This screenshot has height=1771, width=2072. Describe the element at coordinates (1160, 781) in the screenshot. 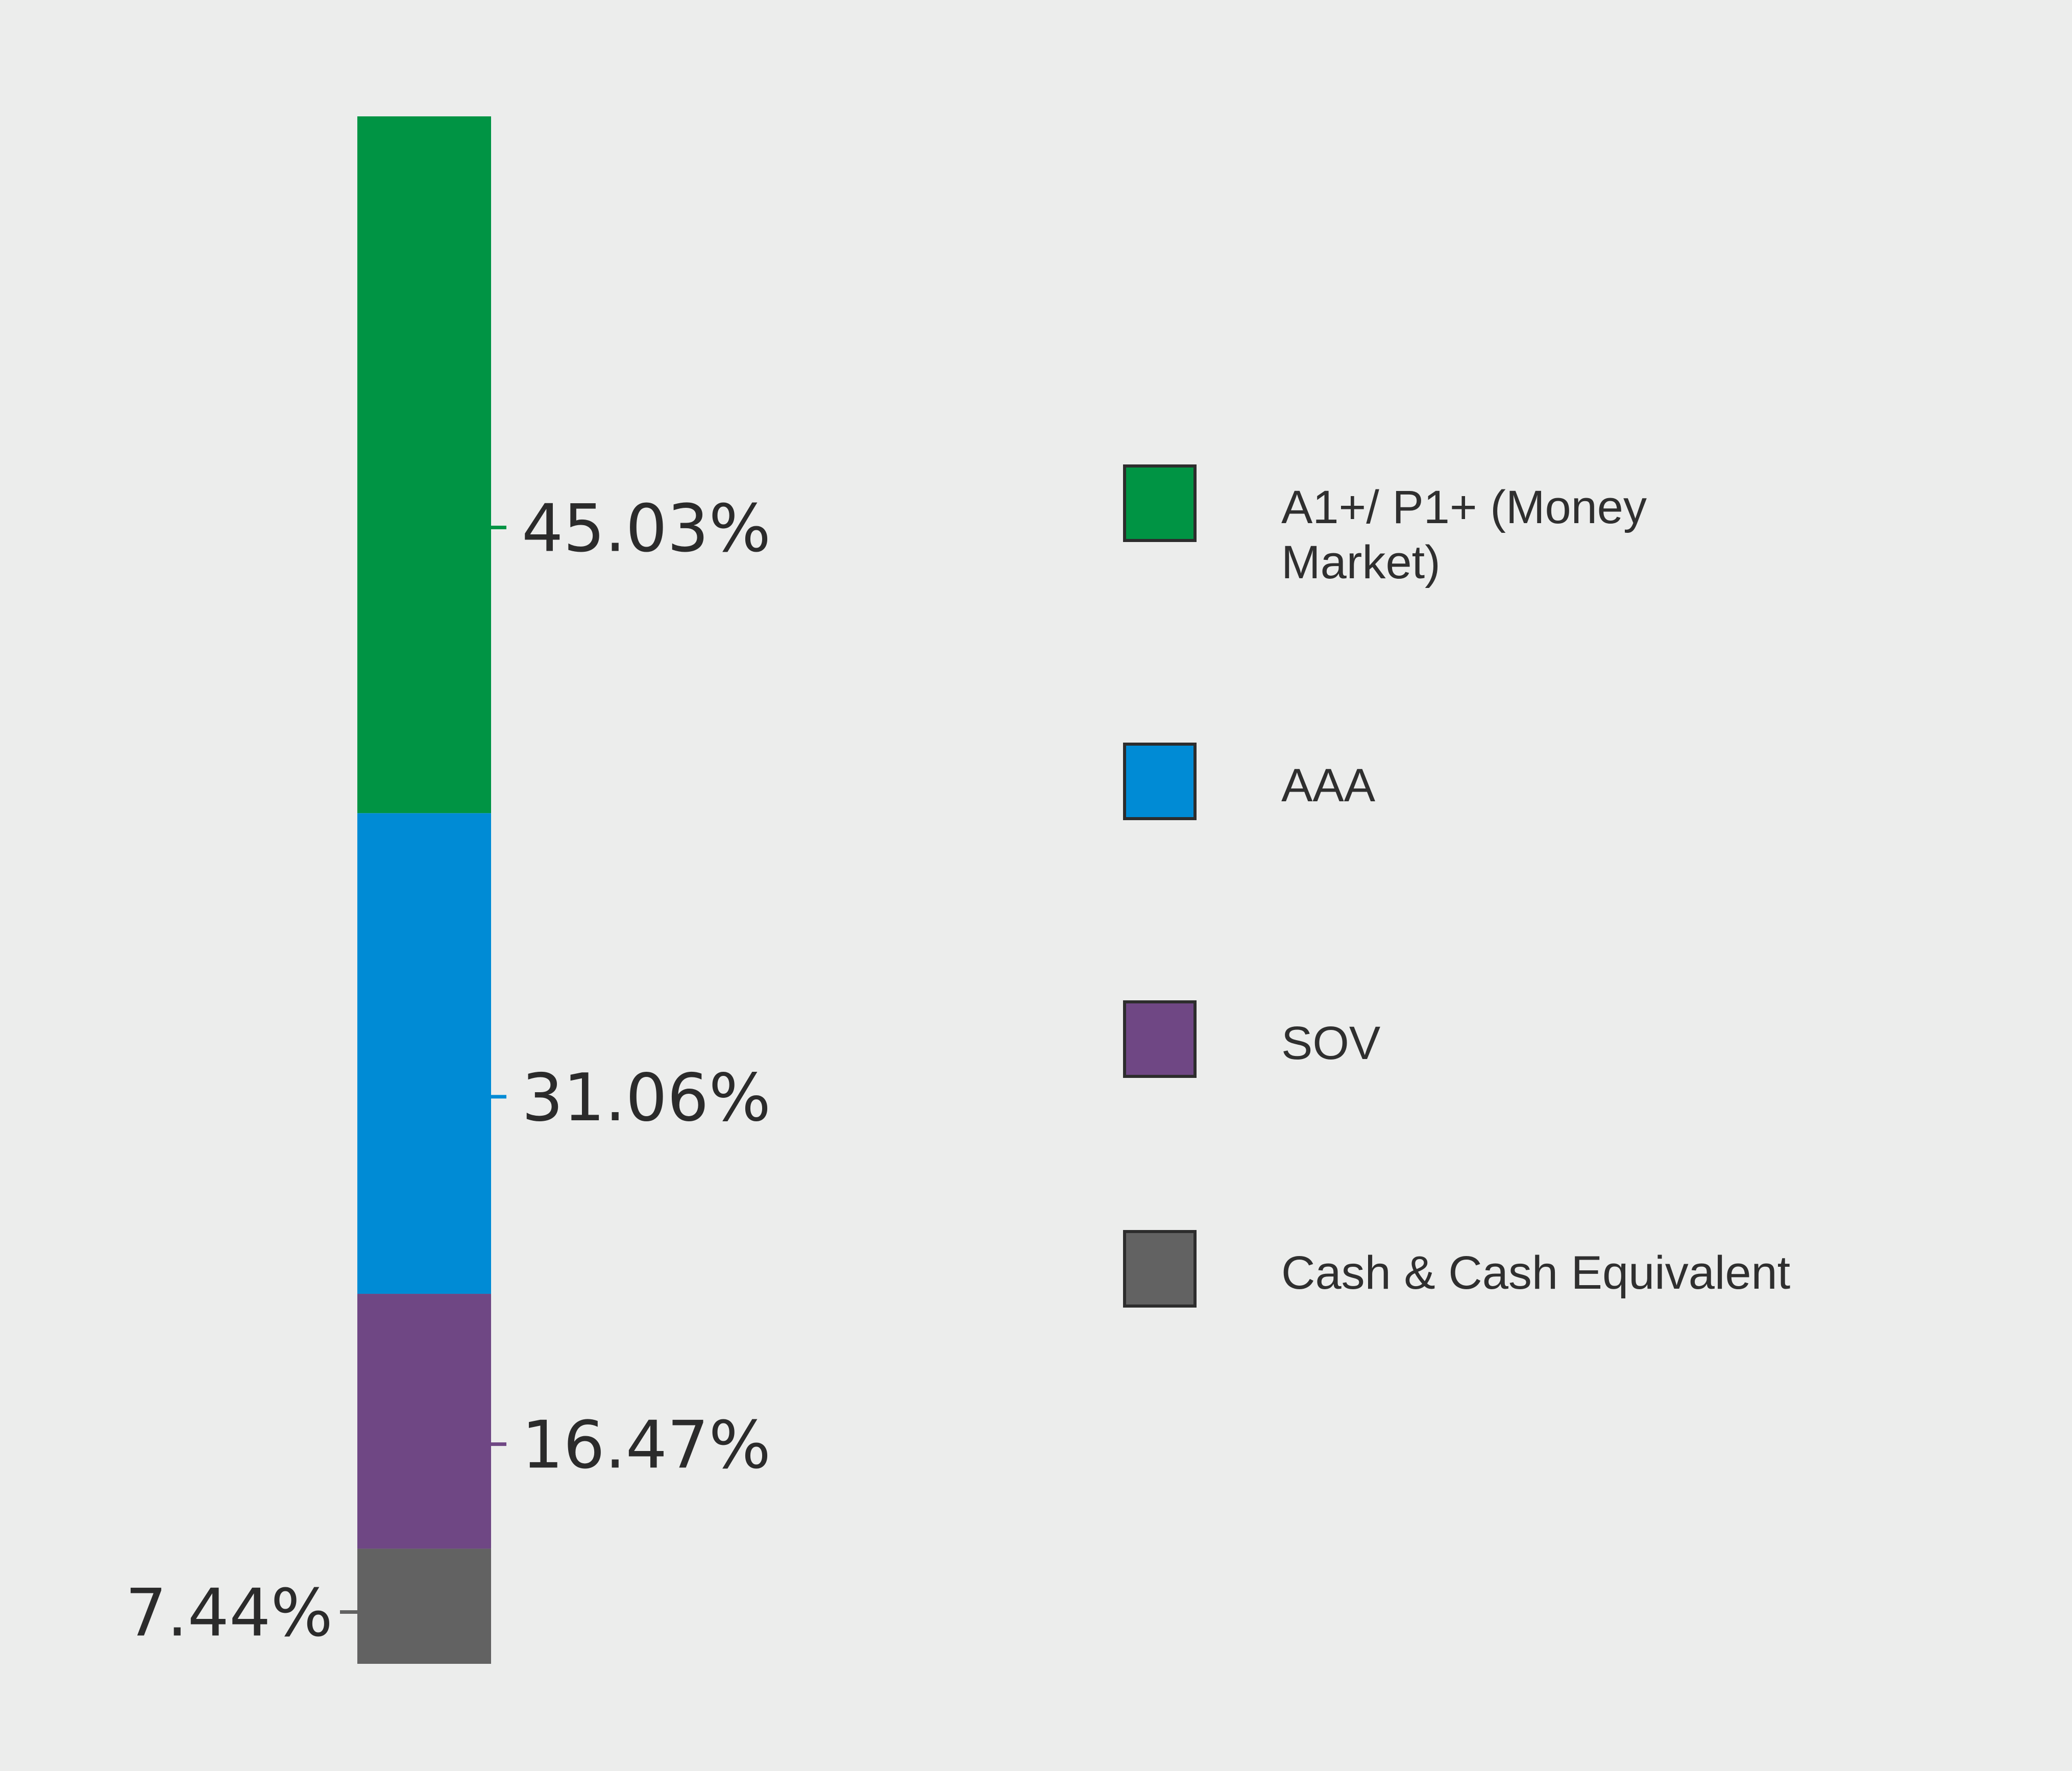

I see `legend-swatch-aaa` at that location.